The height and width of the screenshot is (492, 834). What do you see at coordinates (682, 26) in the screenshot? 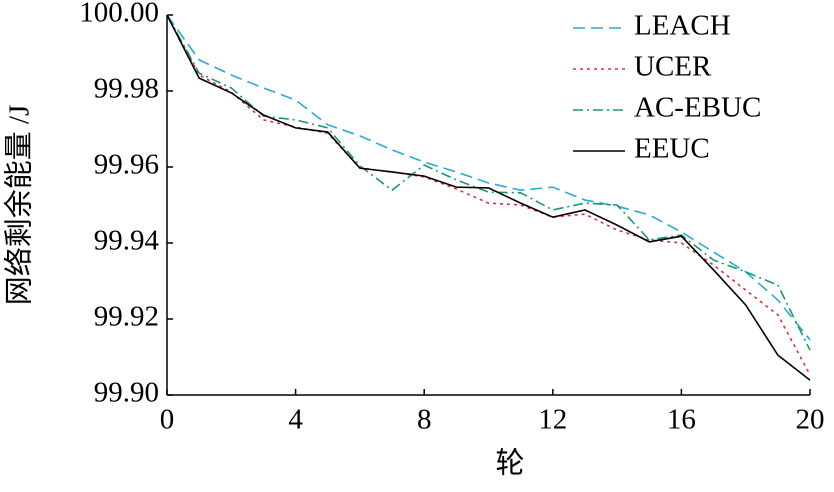
I see `legend-label: LEACH` at bounding box center [682, 26].